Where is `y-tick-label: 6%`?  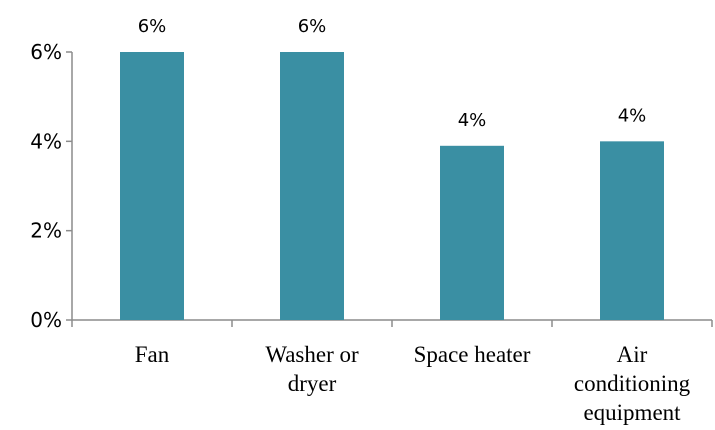
y-tick-label: 6% is located at coordinates (46, 52).